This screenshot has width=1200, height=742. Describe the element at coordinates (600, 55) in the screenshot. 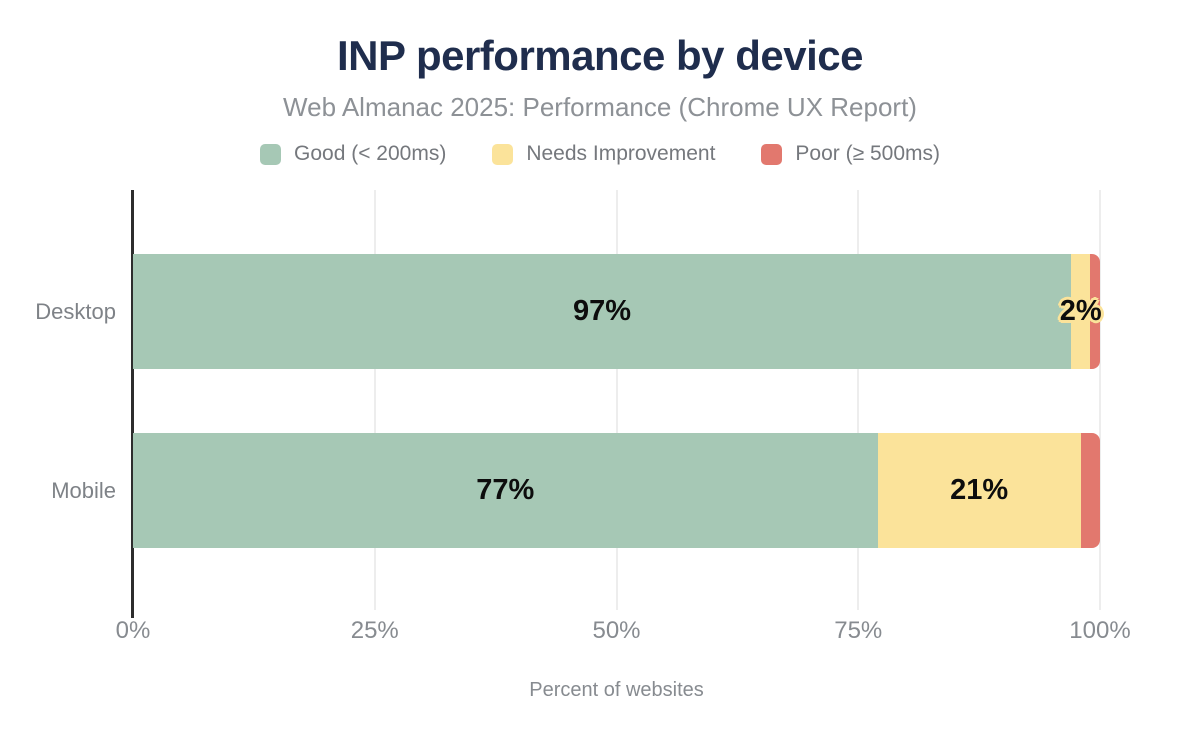

I see `chart-title: INP performance by device` at that location.